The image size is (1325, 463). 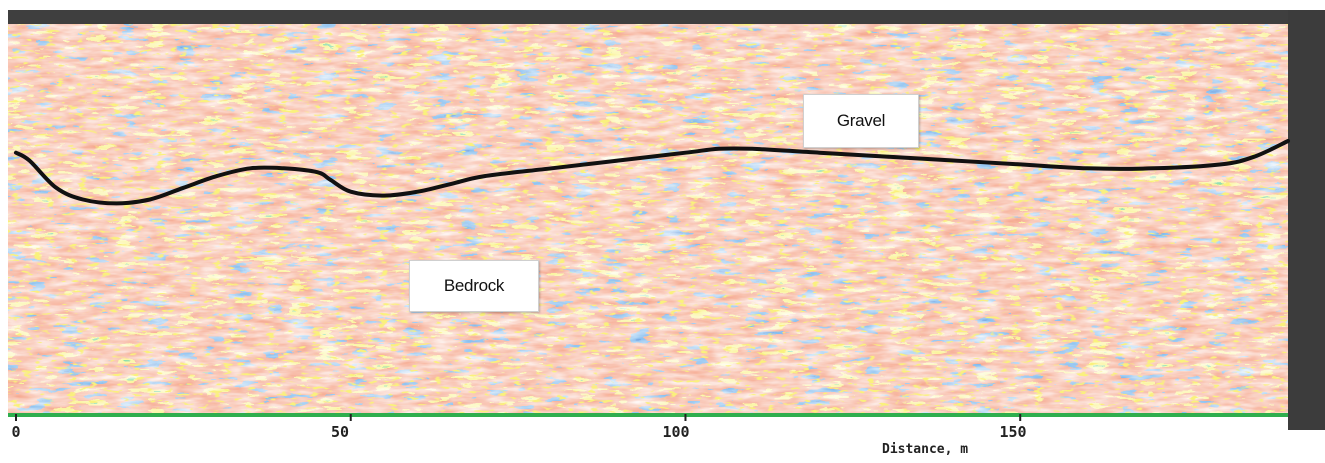 I want to click on x-axis-ticks, so click(x=518, y=417).